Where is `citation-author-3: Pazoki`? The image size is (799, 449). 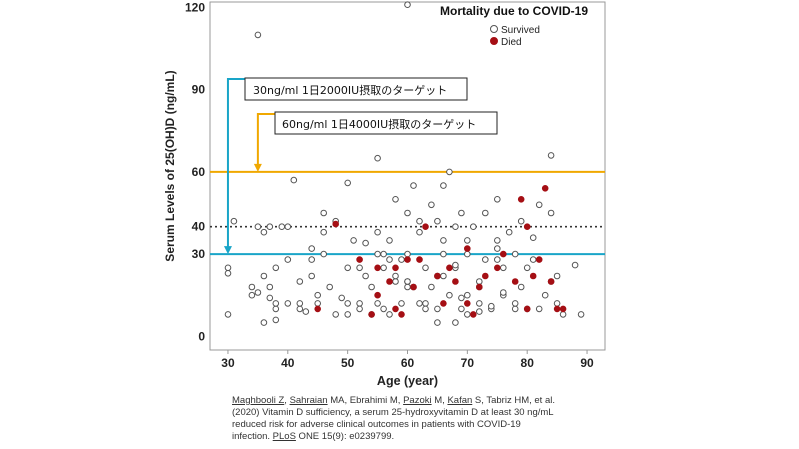
citation-author-3: Pazoki is located at coordinates (417, 400).